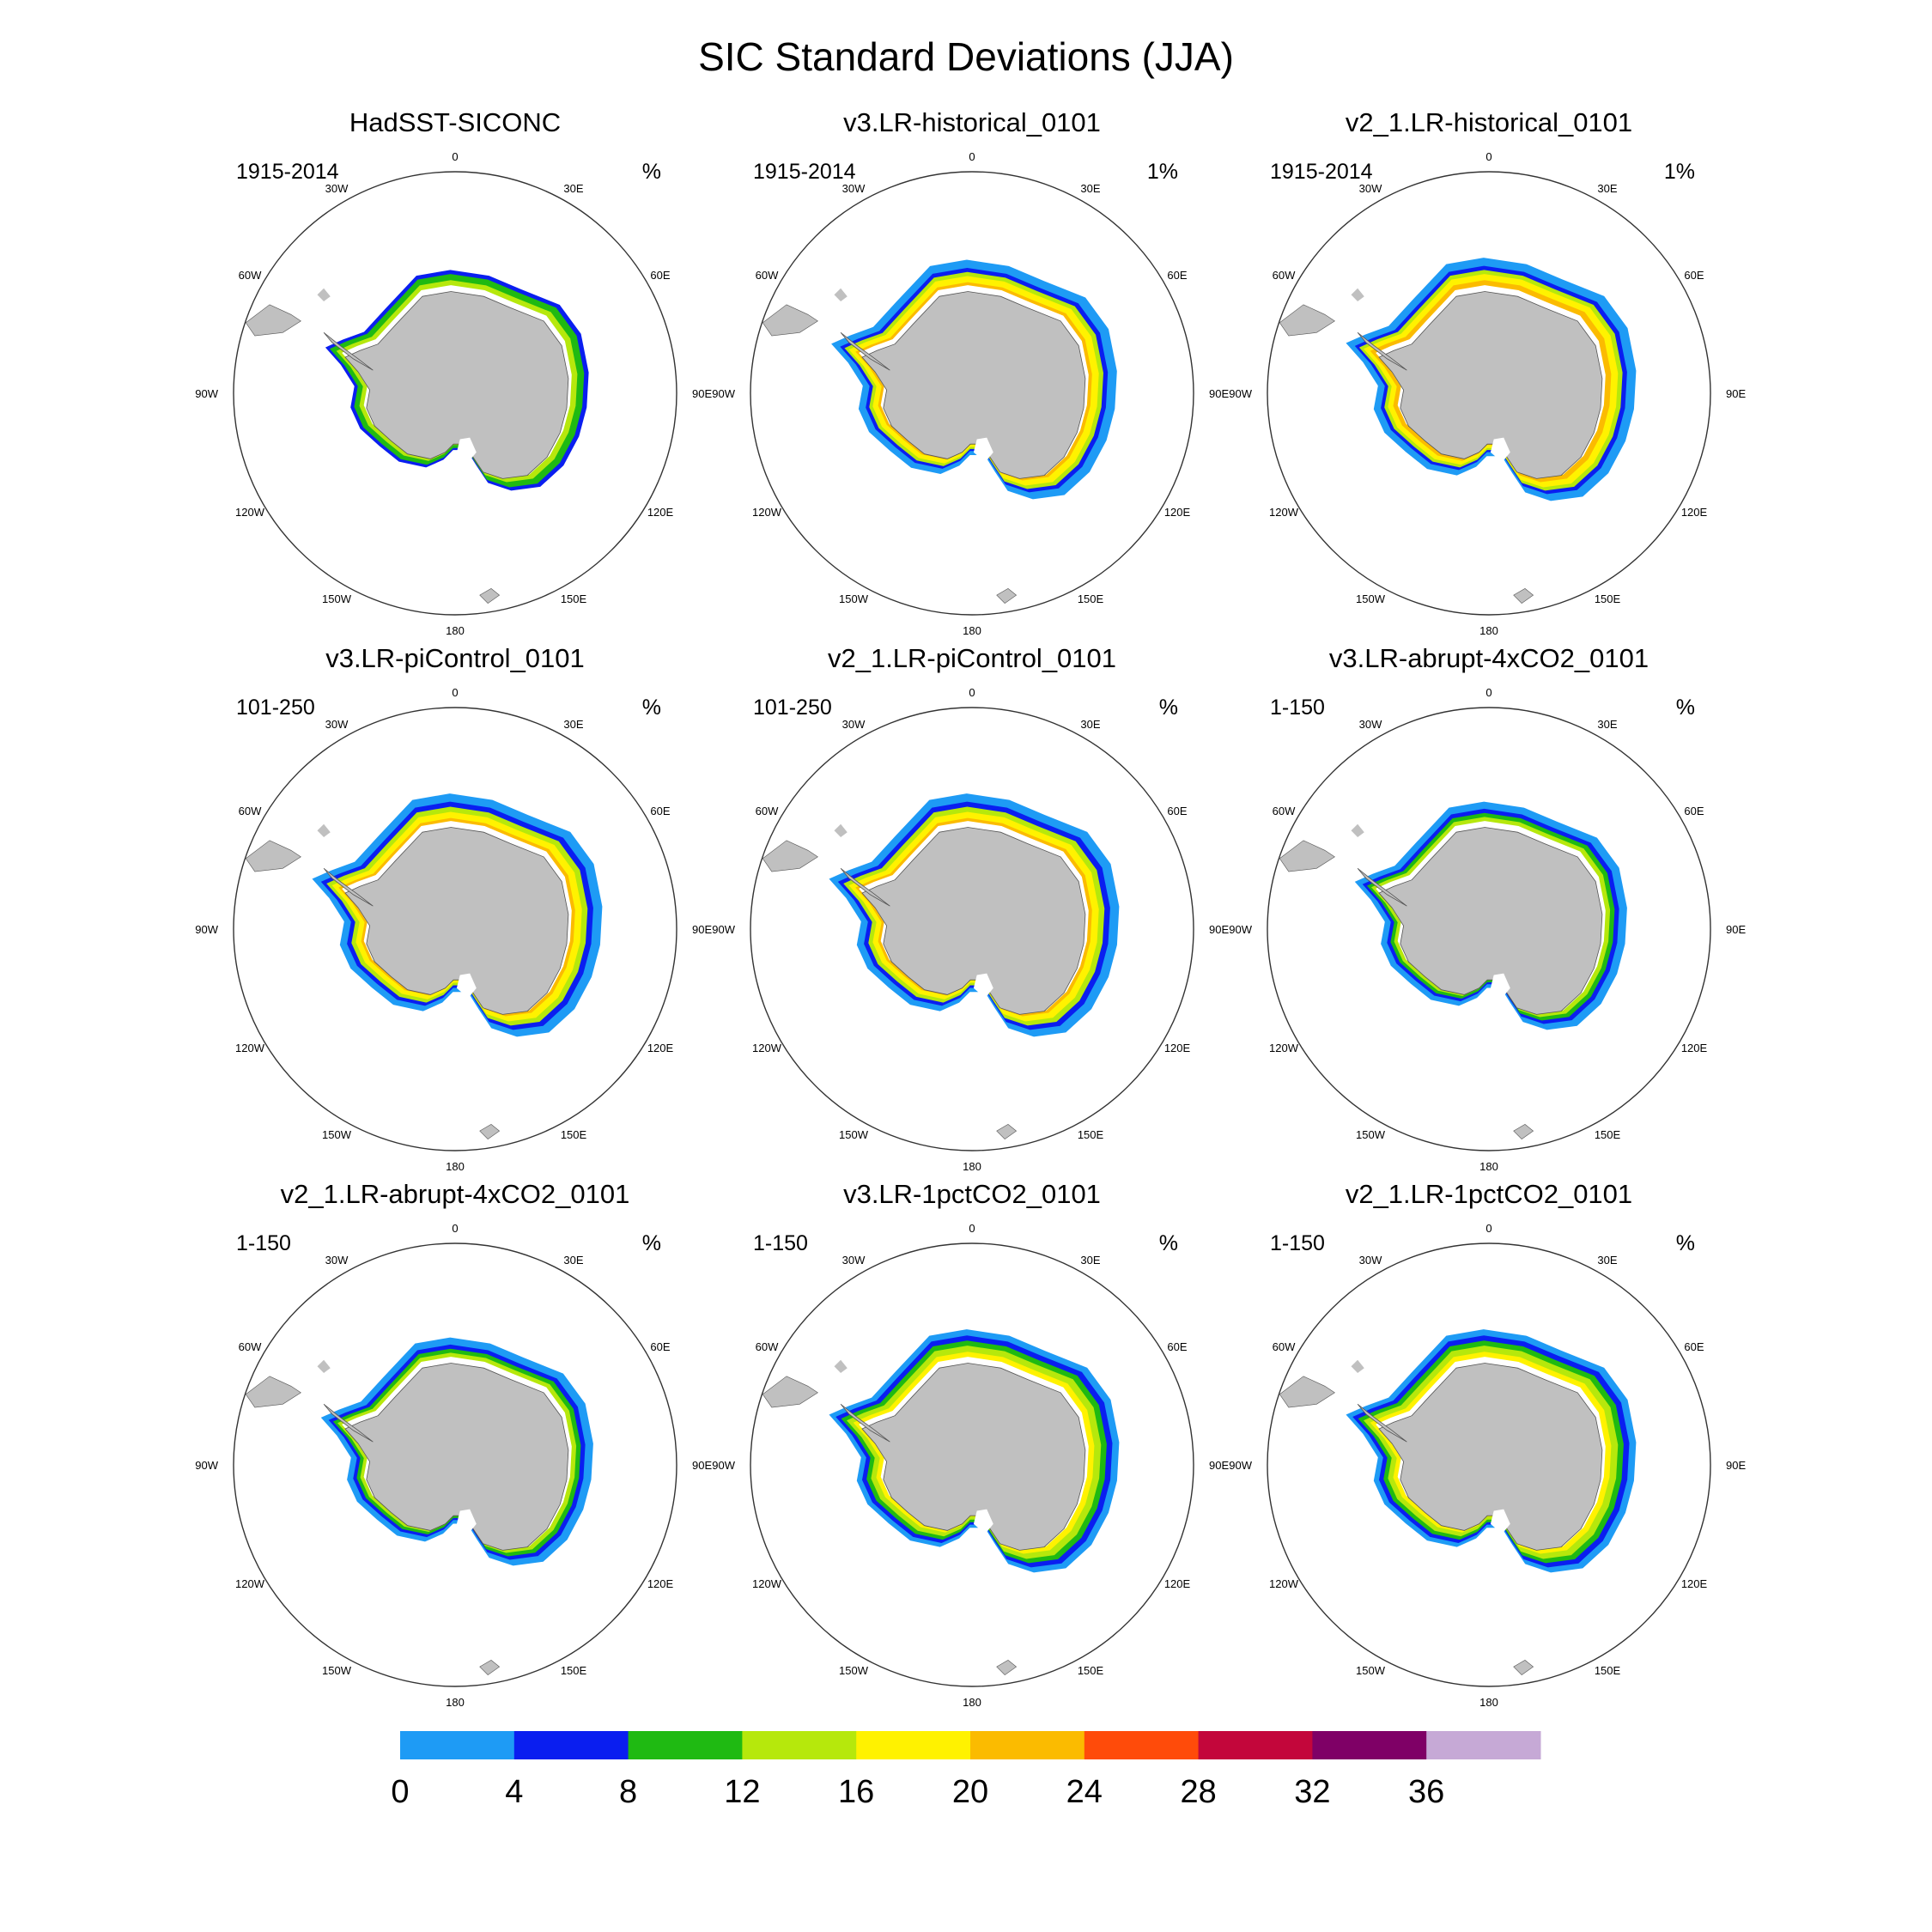 This screenshot has height=1932, width=1932. What do you see at coordinates (1489, 122) in the screenshot?
I see `panel-title: v2_1.LR-historical_0101` at bounding box center [1489, 122].